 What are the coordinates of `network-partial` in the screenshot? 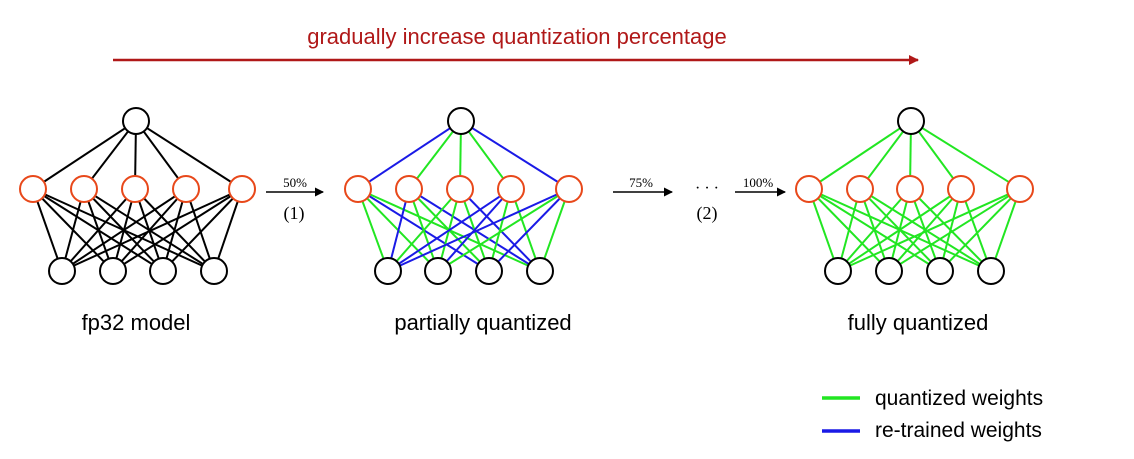 It's located at (463, 196).